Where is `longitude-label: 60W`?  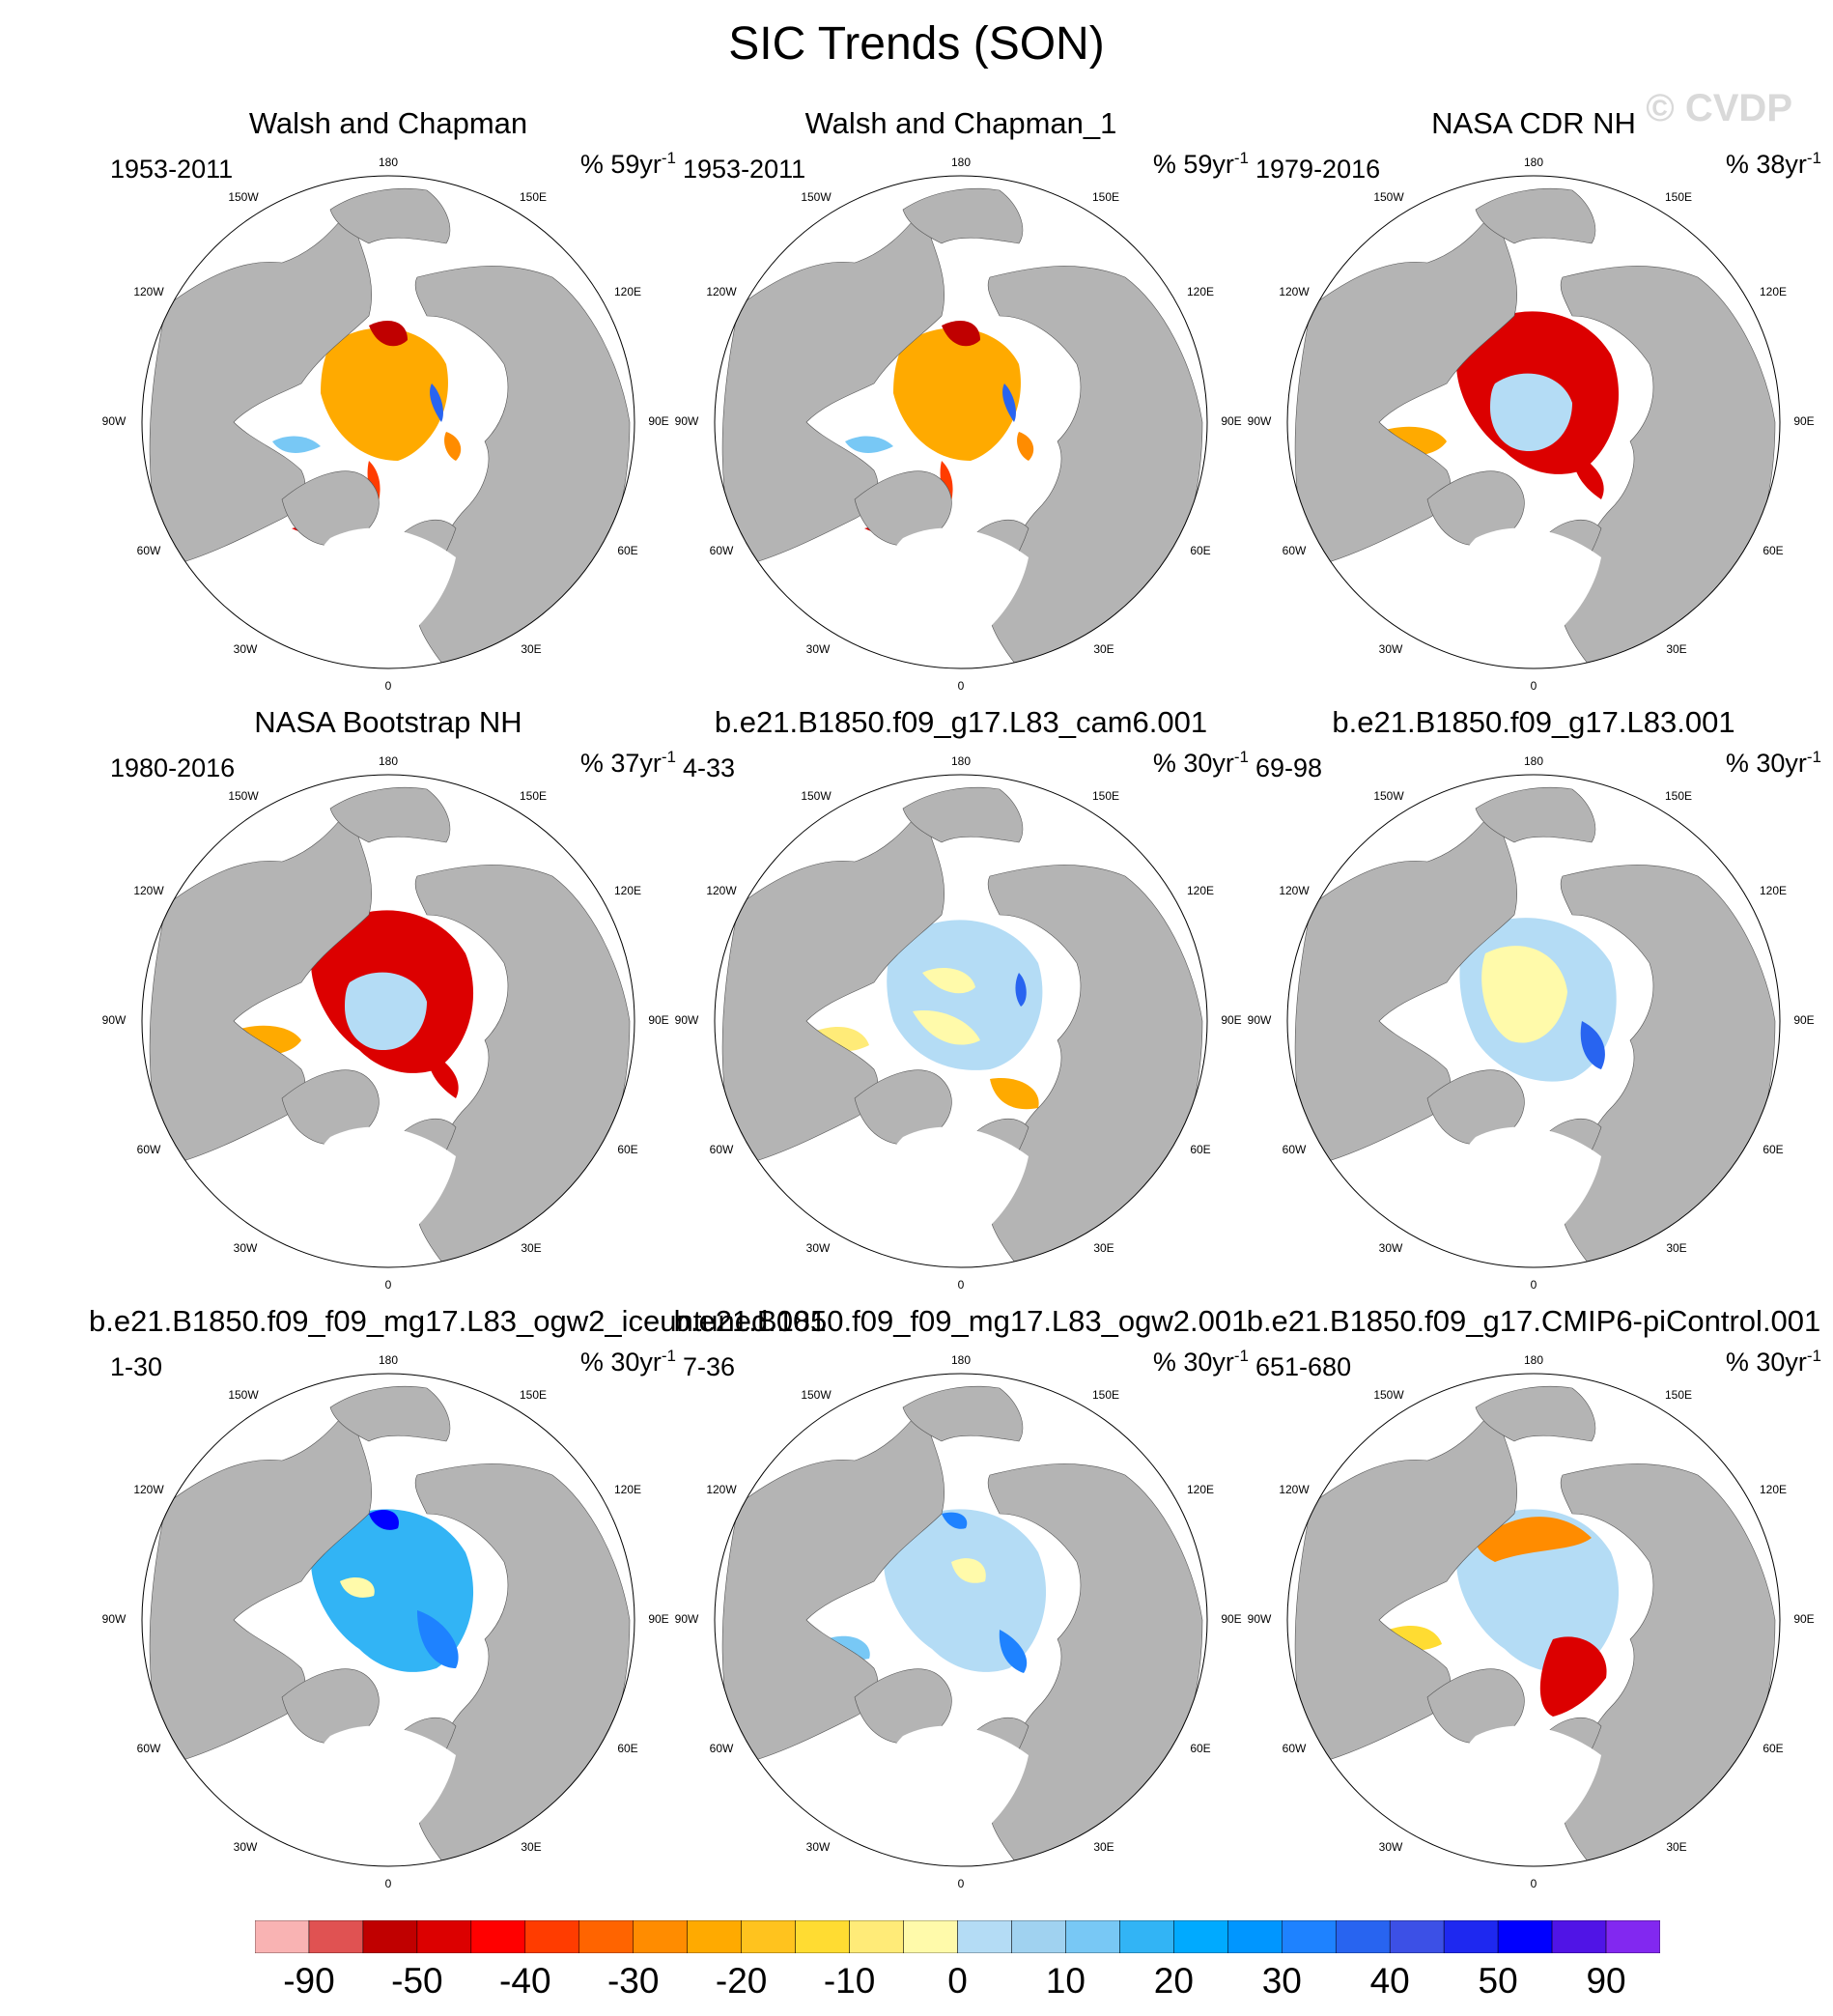 longitude-label: 60W is located at coordinates (722, 1149).